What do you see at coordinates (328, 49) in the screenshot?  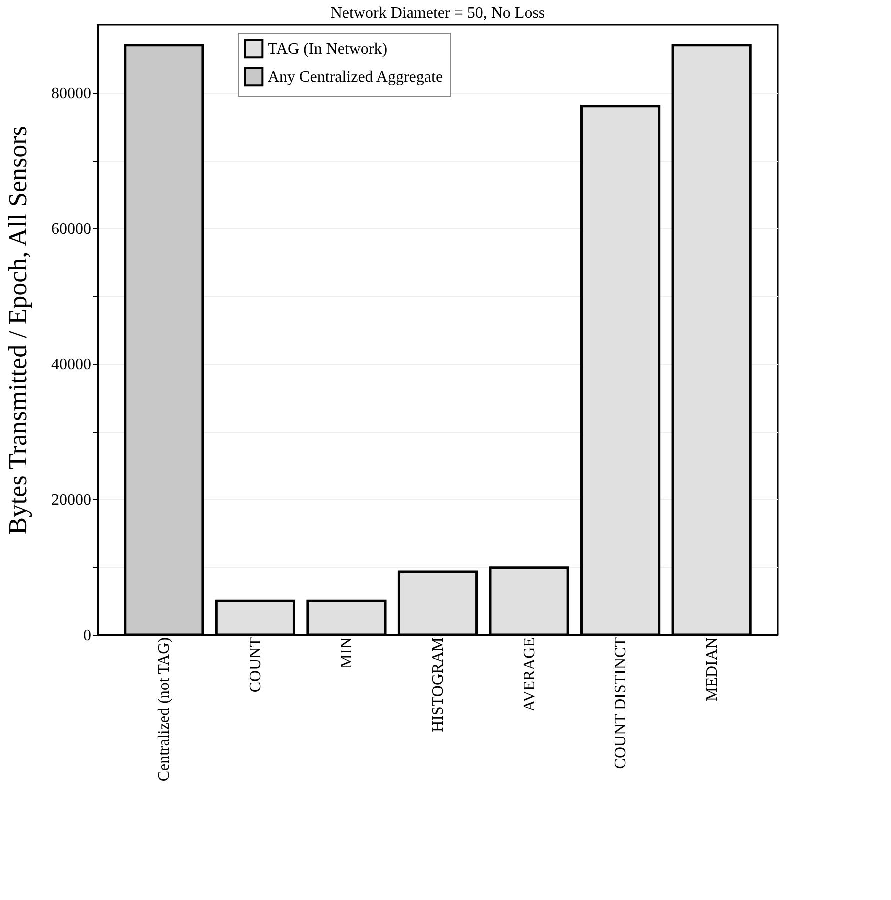 I see `legend-label: TAG (In Network)` at bounding box center [328, 49].